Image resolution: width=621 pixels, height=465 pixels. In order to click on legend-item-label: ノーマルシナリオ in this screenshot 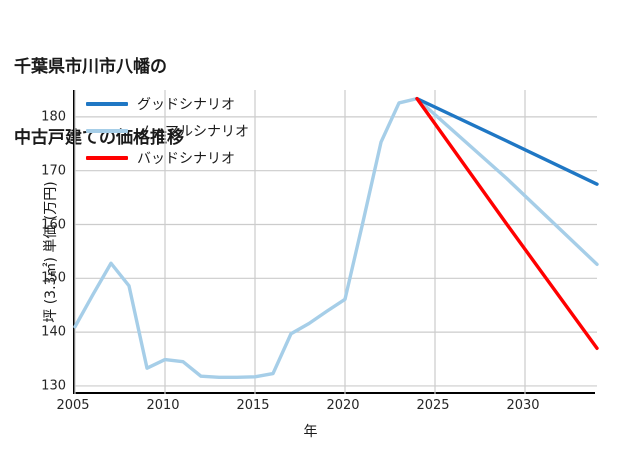, I will do `click(193, 131)`.